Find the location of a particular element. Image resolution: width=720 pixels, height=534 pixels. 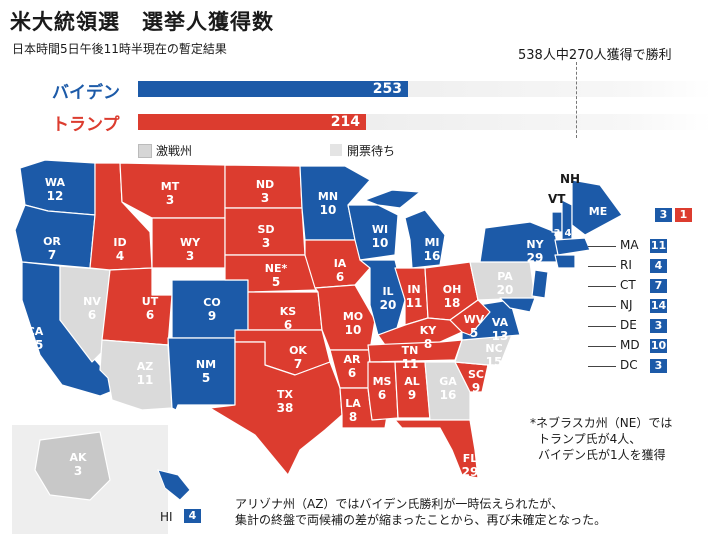

ne-note-line: トランプ氏が4人、 is located at coordinates (590, 439).